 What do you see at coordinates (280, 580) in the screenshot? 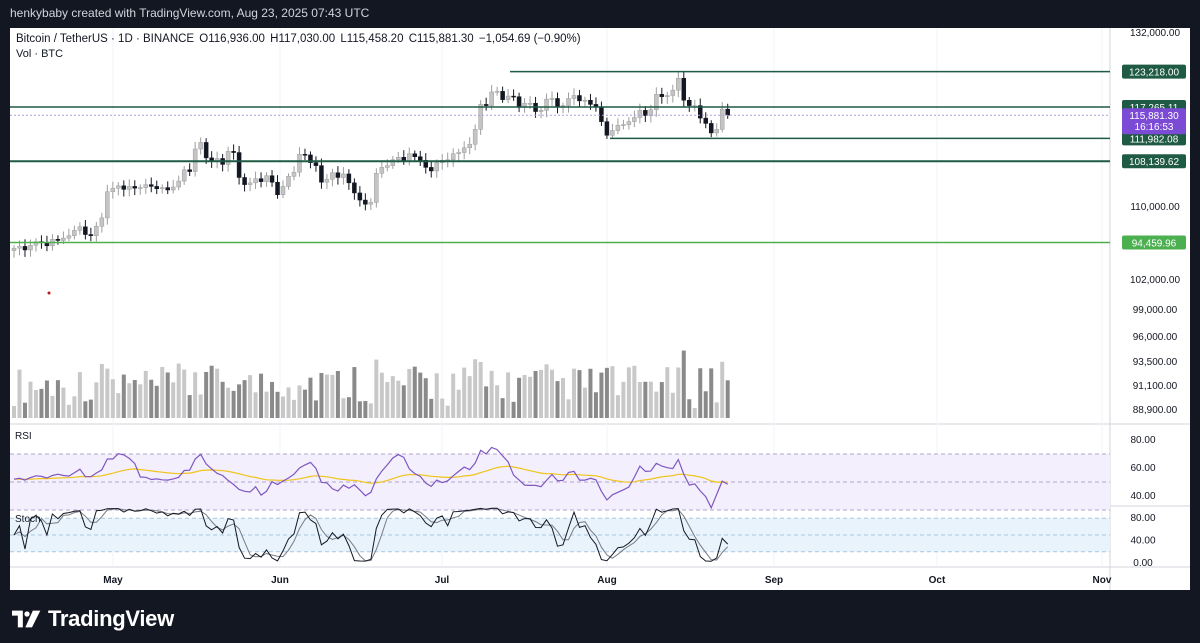
I see `x-axis-label: Jun` at bounding box center [280, 580].